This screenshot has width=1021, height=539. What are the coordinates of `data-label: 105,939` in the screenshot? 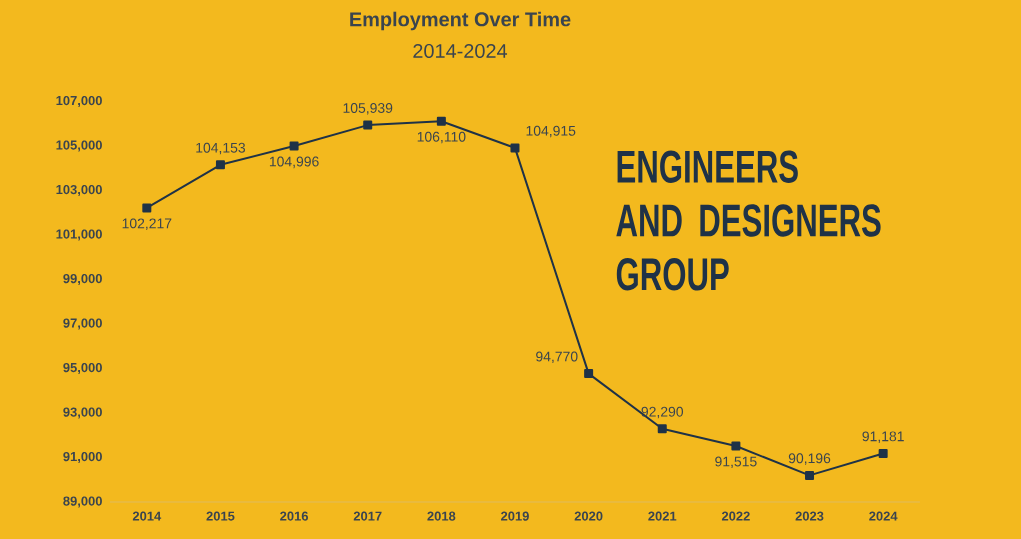 It's located at (368, 109).